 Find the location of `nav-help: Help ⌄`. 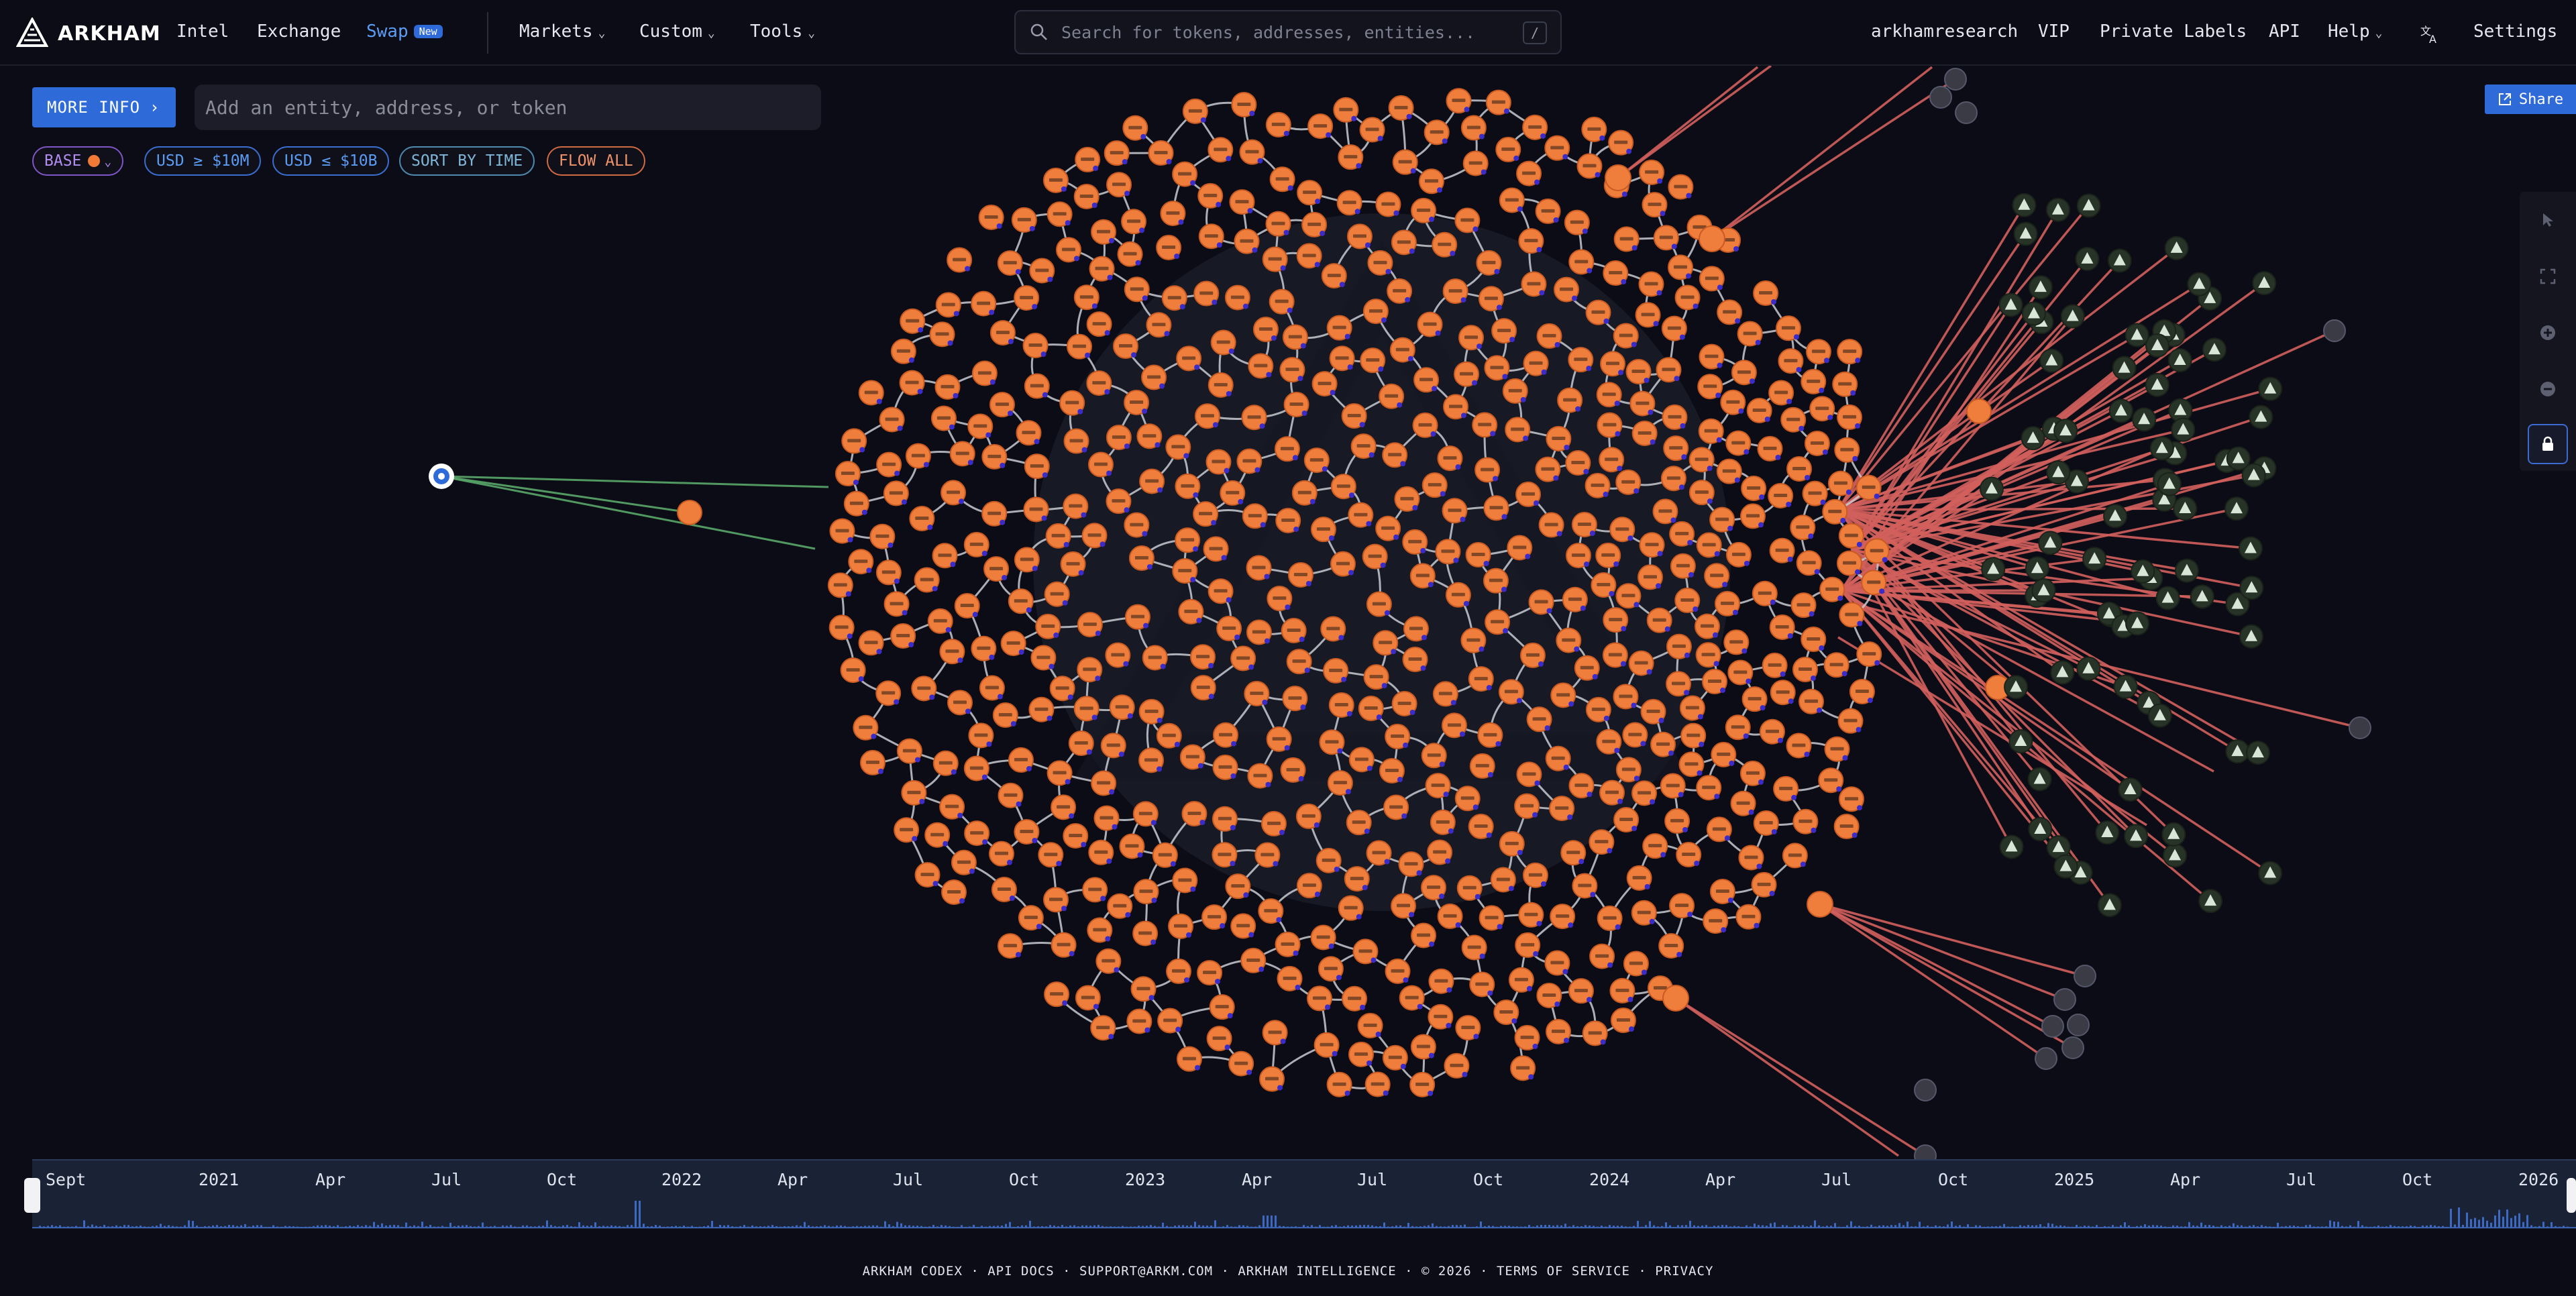

nav-help: Help ⌄ is located at coordinates (2355, 31).